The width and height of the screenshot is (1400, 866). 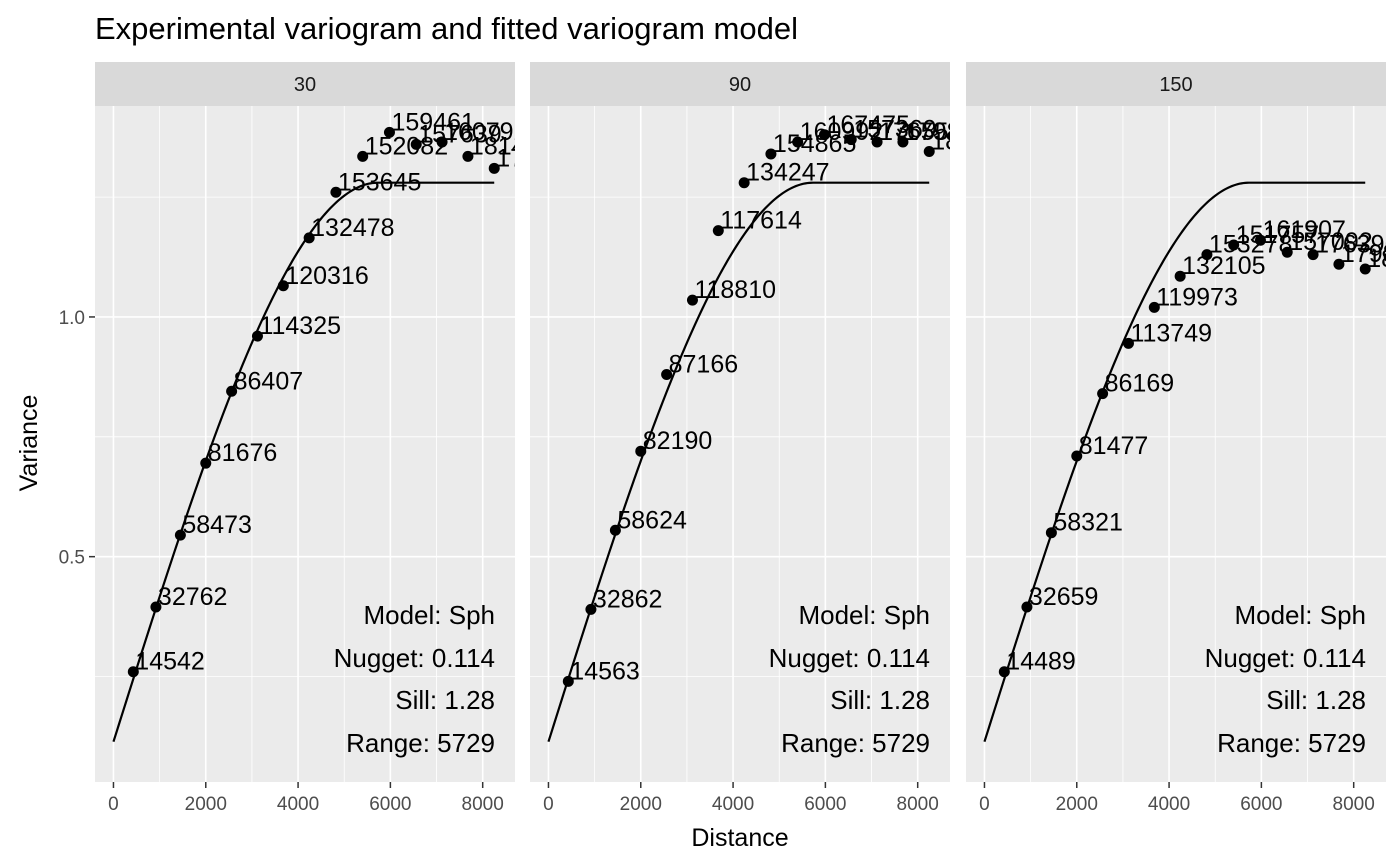 I want to click on point-count-label: 181470, so click(x=511, y=146).